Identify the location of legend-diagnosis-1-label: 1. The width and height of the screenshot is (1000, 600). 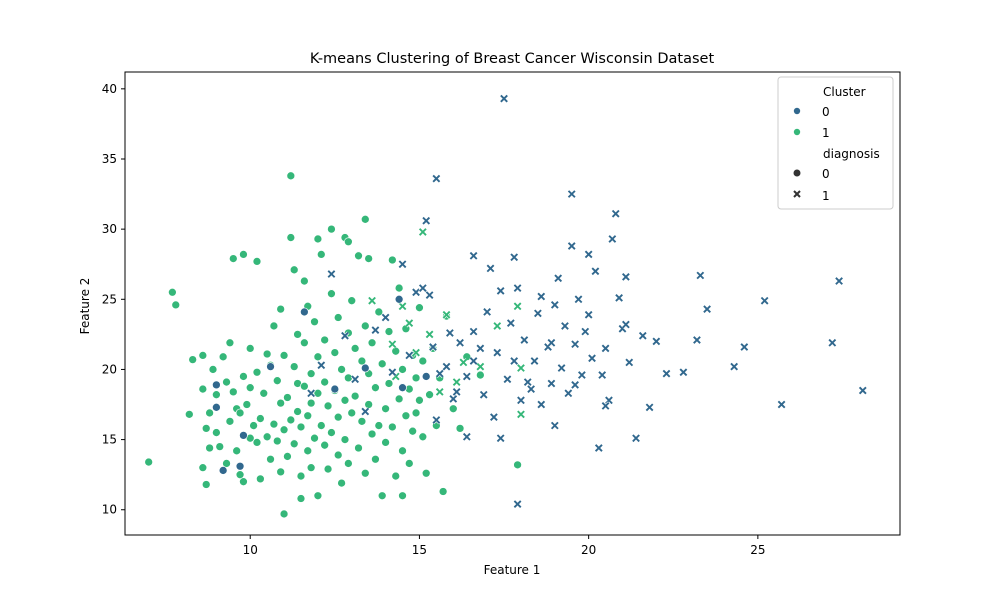
(826, 196).